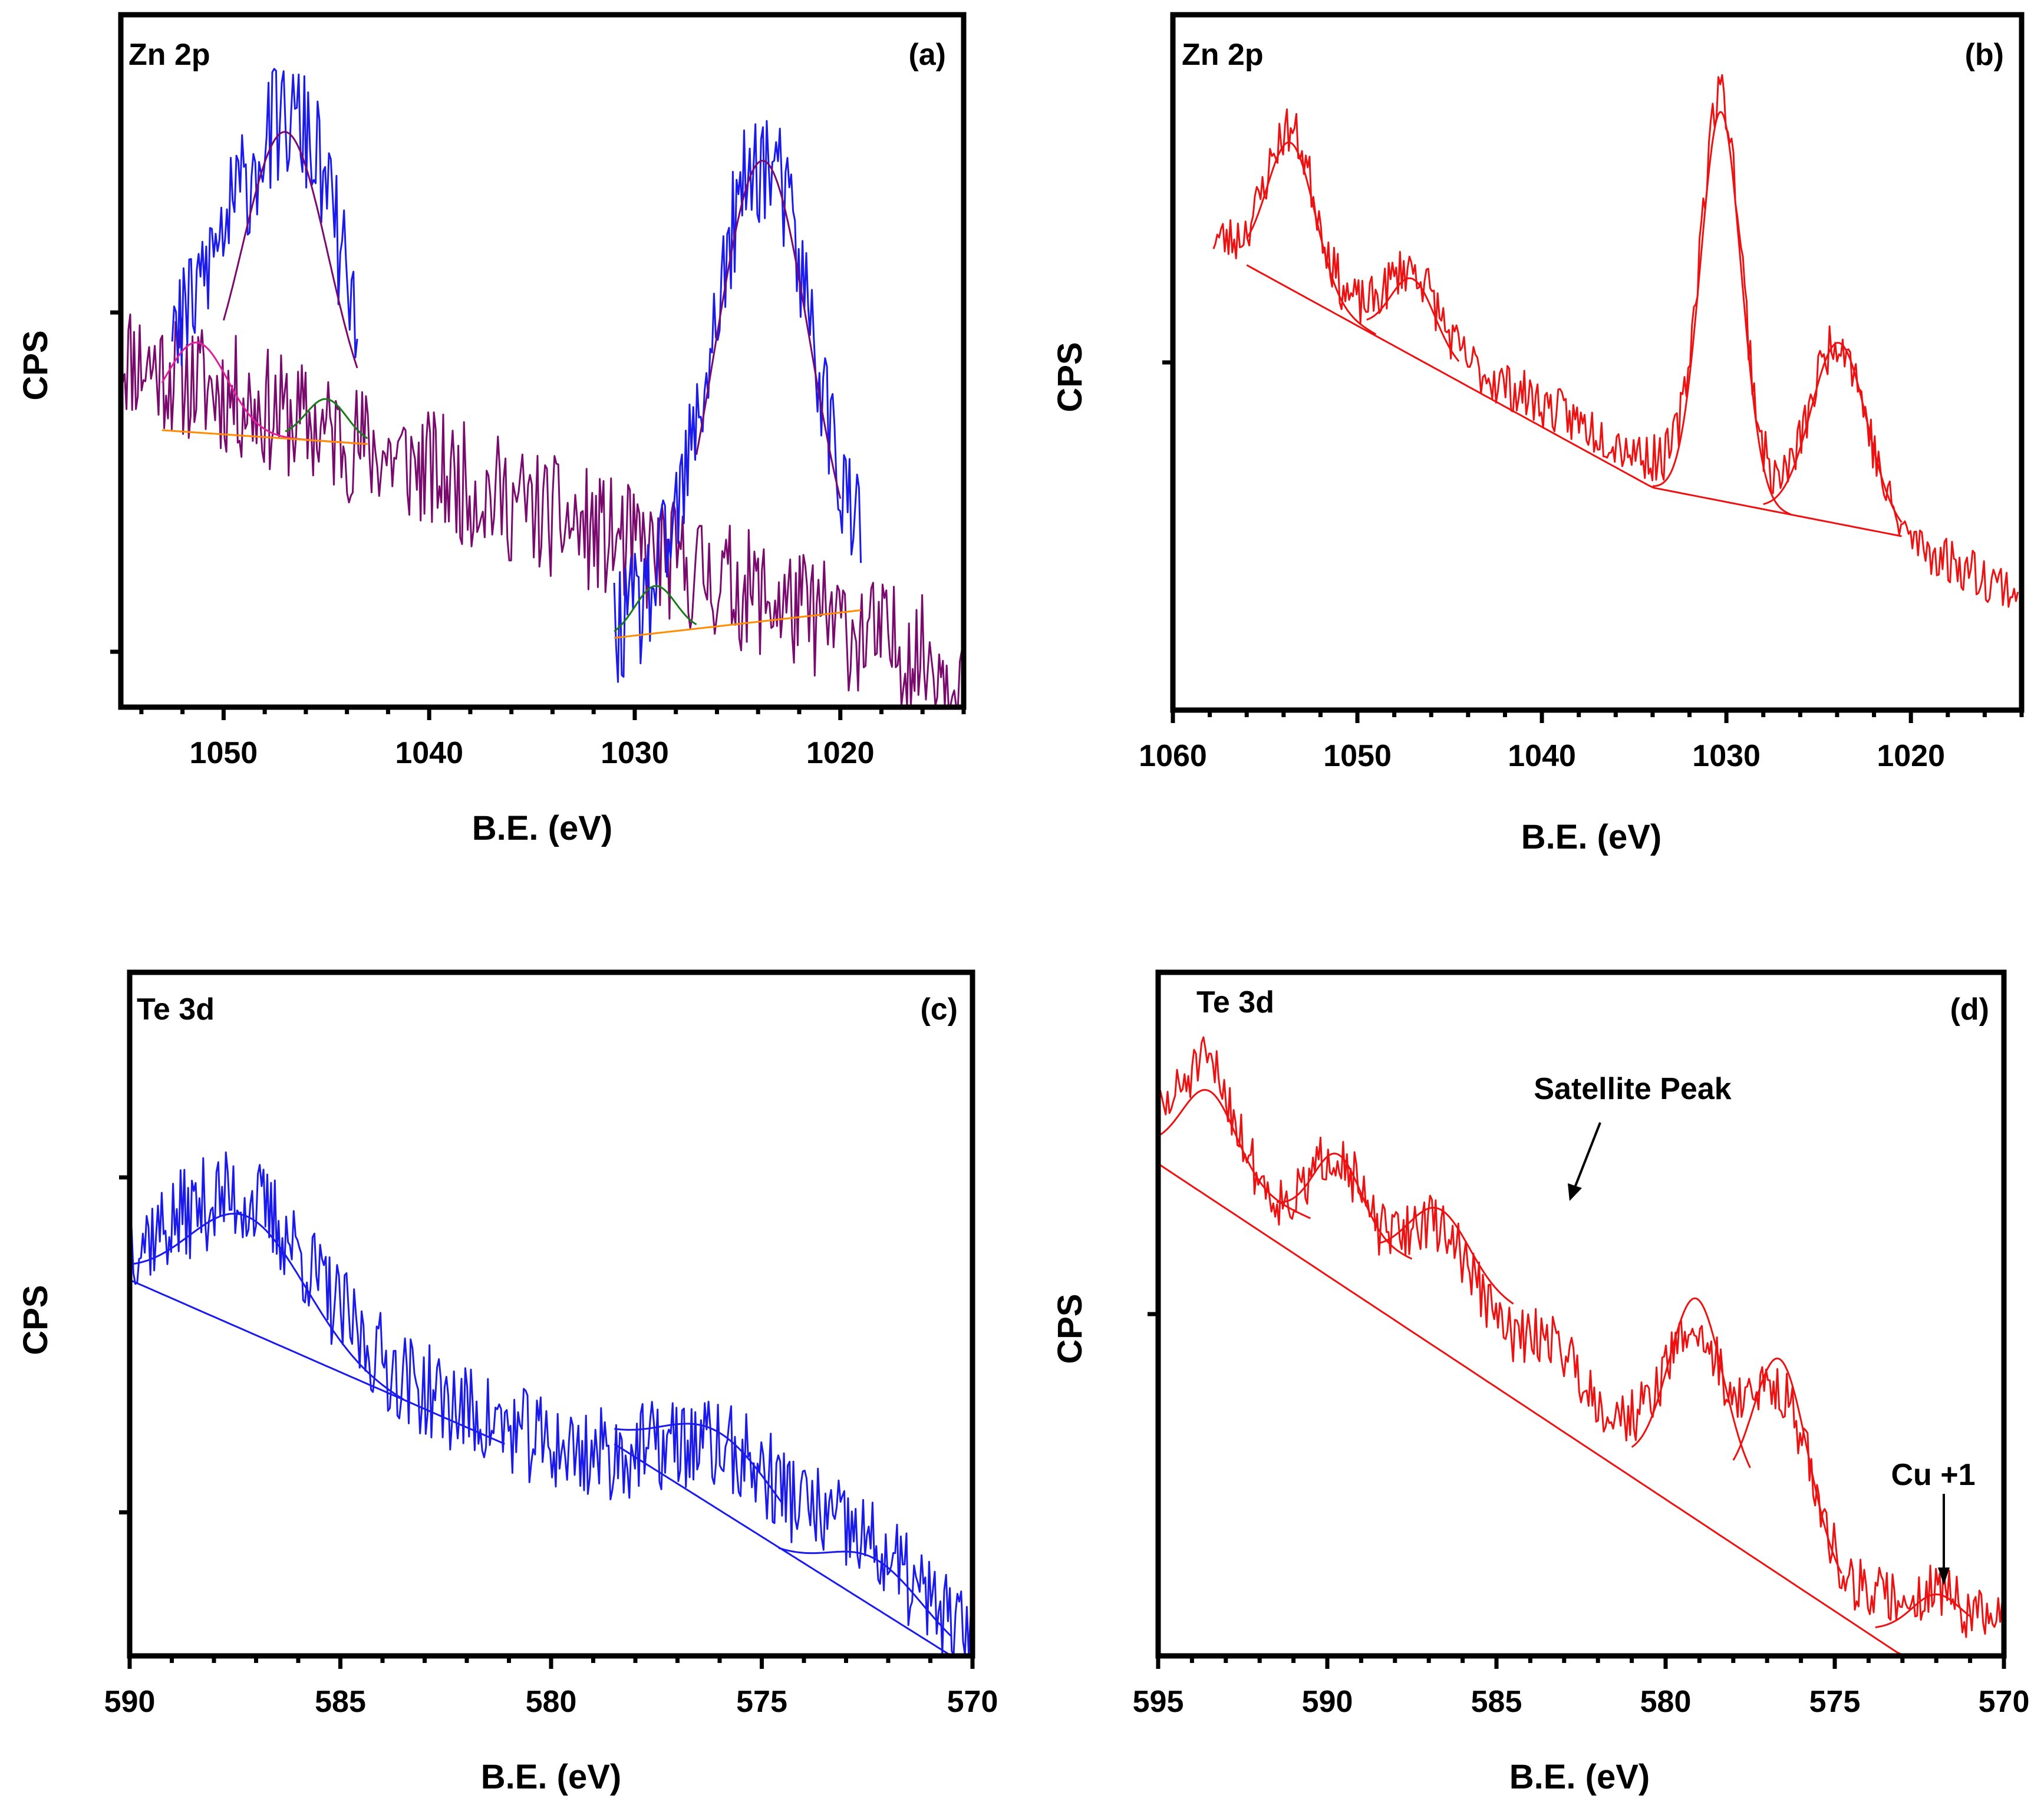  Describe the element at coordinates (1691, 1382) in the screenshot. I see `series-fit-579-1-ev` at that location.